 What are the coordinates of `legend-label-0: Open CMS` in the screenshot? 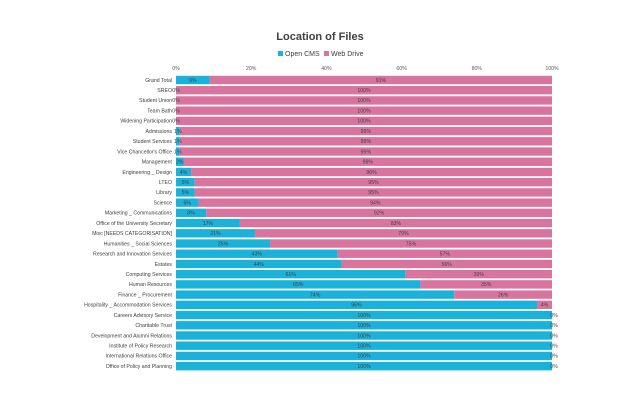 It's located at (302, 54).